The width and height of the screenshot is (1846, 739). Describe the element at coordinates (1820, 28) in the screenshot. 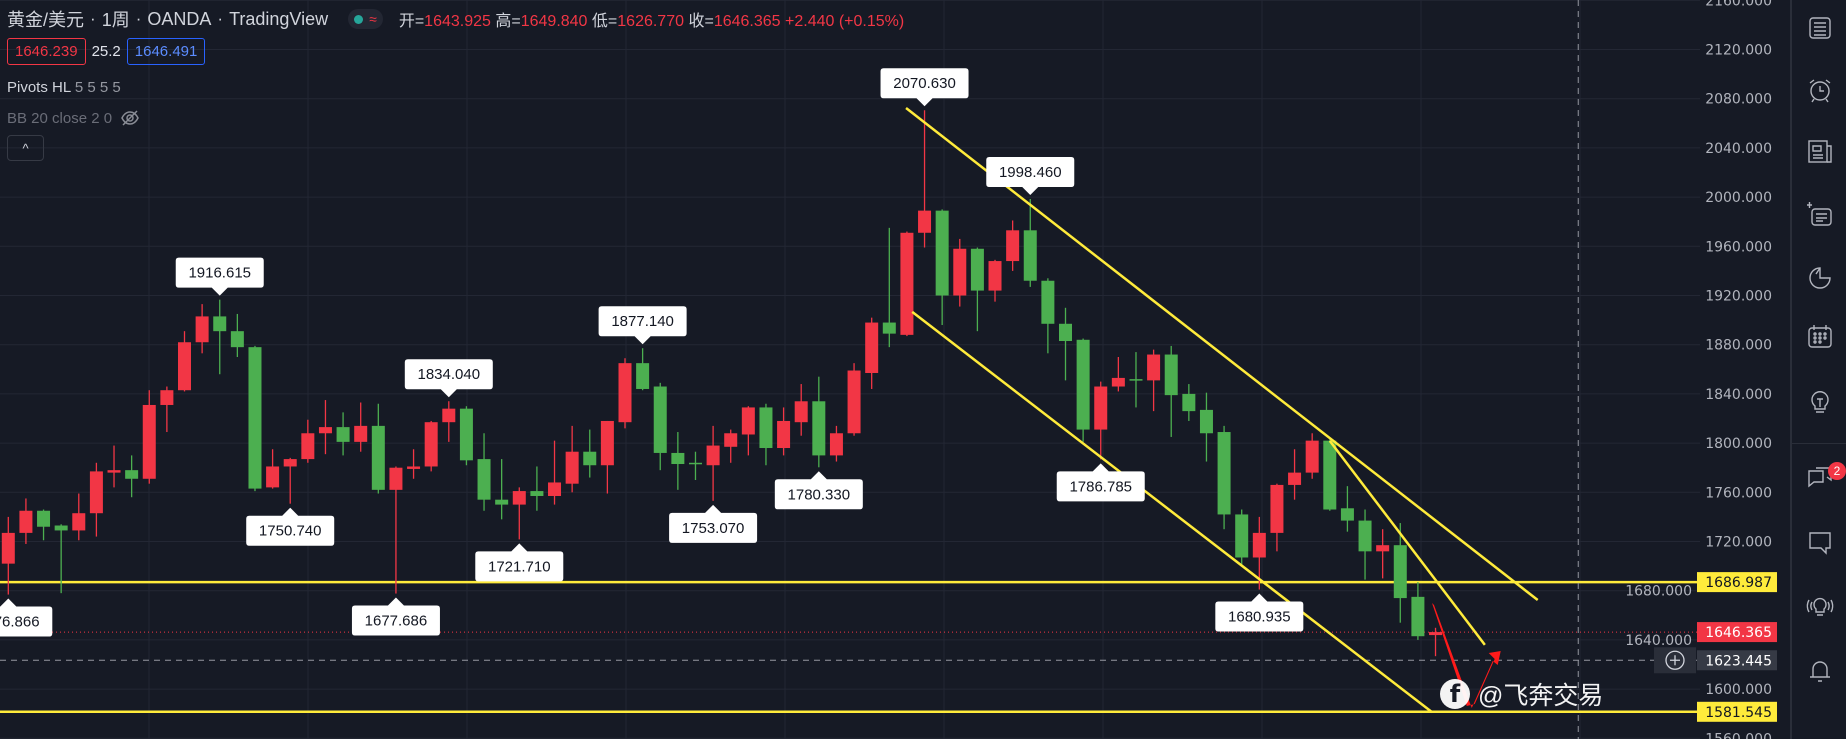

I see `watchlist-button` at that location.